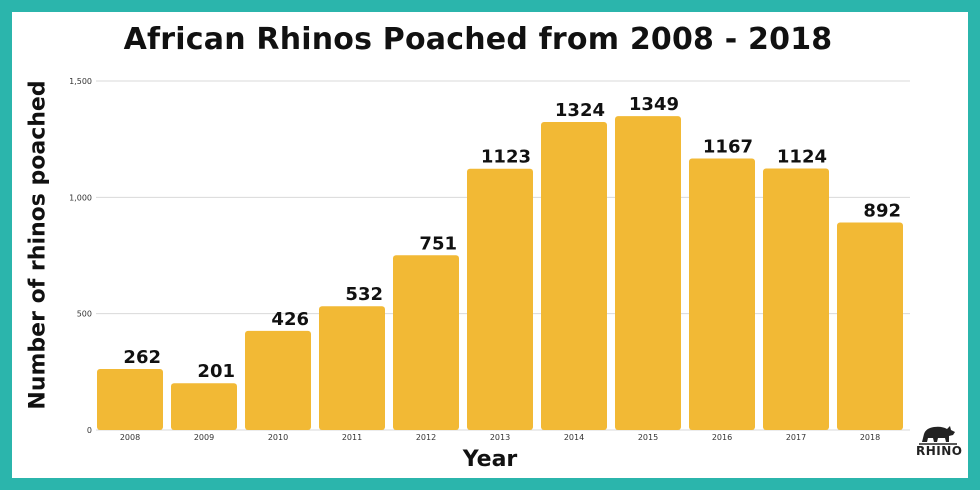 The image size is (980, 490). What do you see at coordinates (870, 437) in the screenshot?
I see `x-tick-label: 2018` at bounding box center [870, 437].